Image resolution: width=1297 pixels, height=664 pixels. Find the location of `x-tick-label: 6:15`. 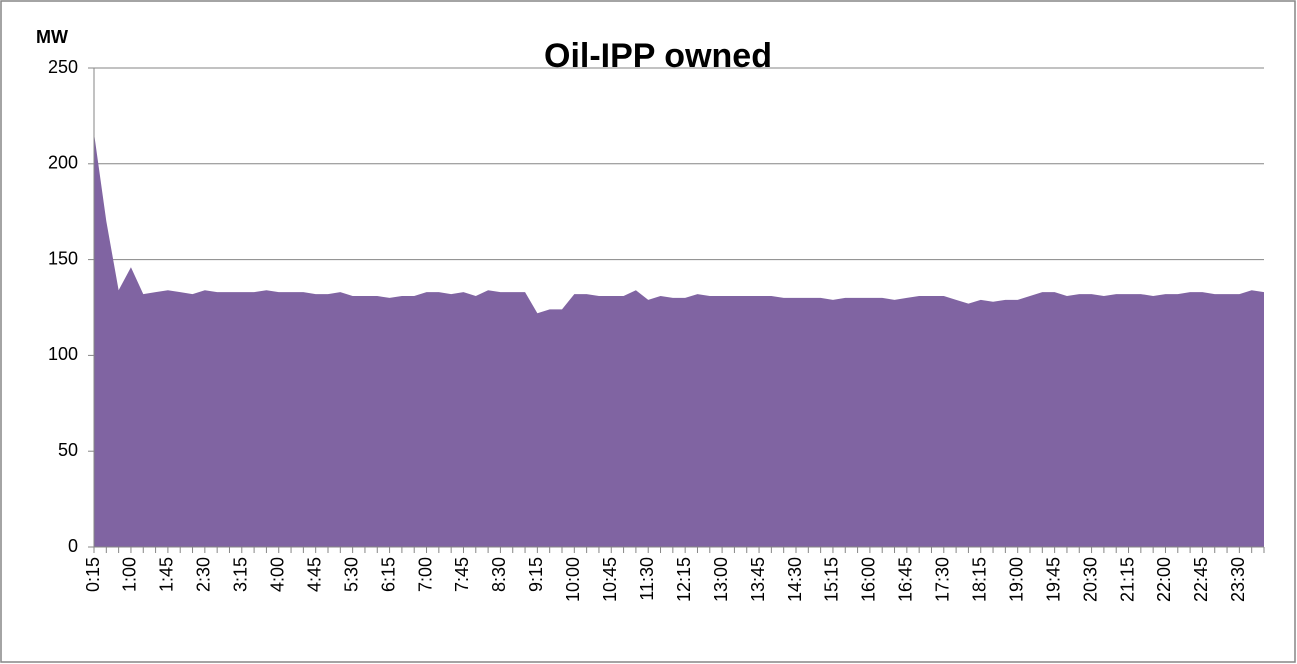

x-tick-label: 6:15 is located at coordinates (388, 574).